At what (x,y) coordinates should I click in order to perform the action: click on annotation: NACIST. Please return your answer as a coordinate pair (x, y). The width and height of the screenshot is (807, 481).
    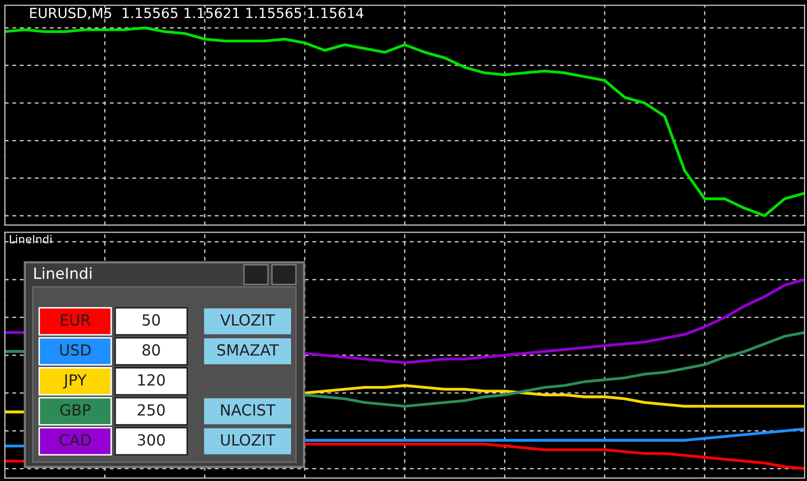
    Looking at the image, I should click on (248, 410).